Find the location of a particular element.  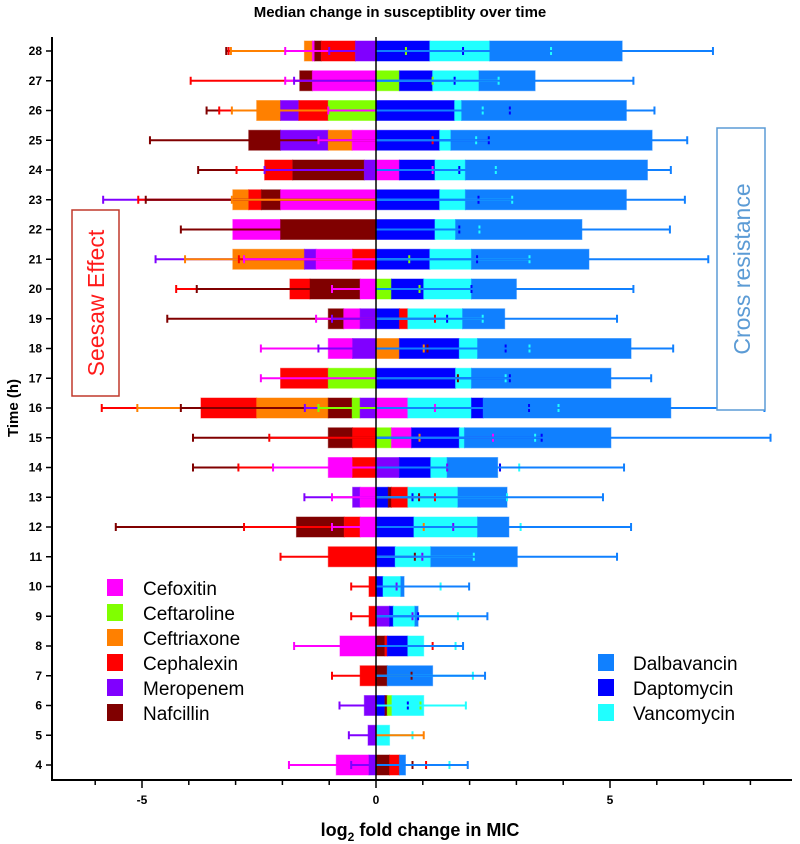

y-tick-label-15: 15 is located at coordinates (36, 438).